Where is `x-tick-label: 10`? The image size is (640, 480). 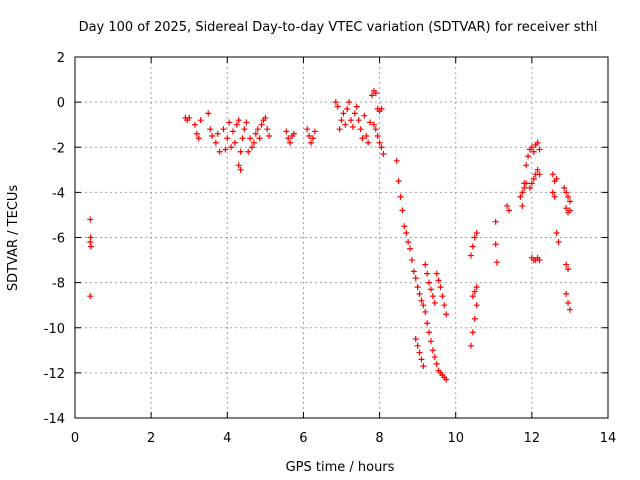 x-tick-label: 10 is located at coordinates (455, 438).